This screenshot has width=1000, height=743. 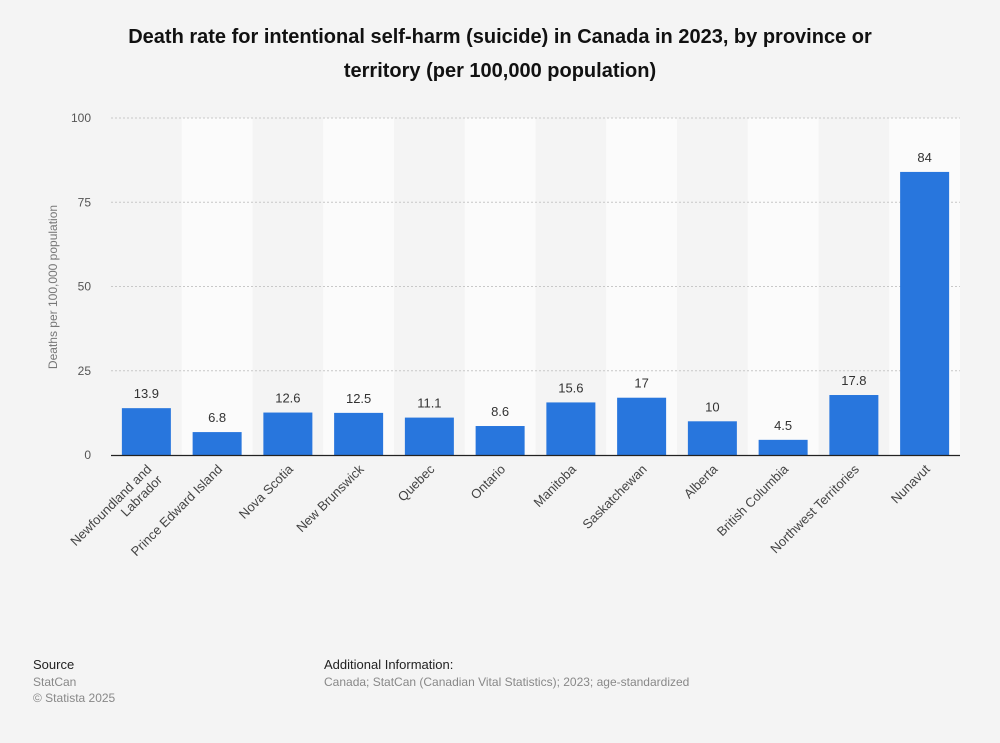 I want to click on x-tick-label: Ontario, so click(x=487, y=482).